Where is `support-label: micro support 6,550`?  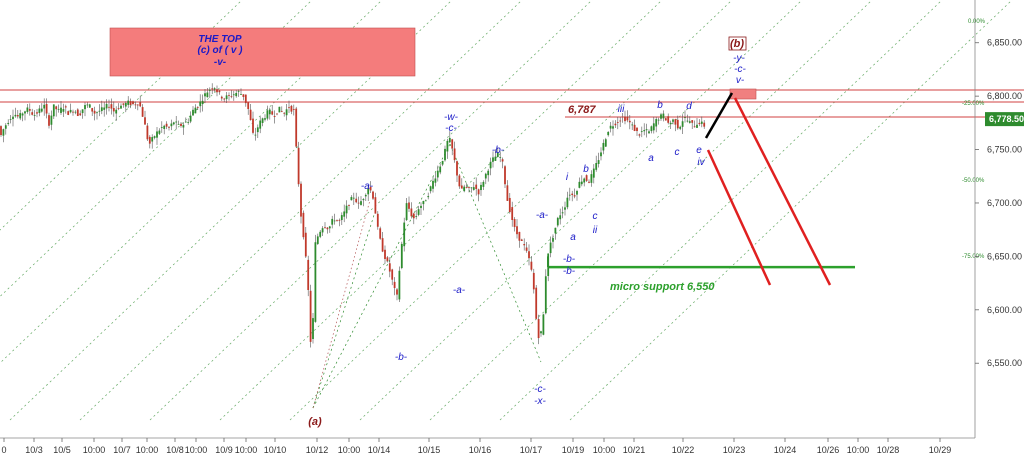 support-label: micro support 6,550 is located at coordinates (662, 287).